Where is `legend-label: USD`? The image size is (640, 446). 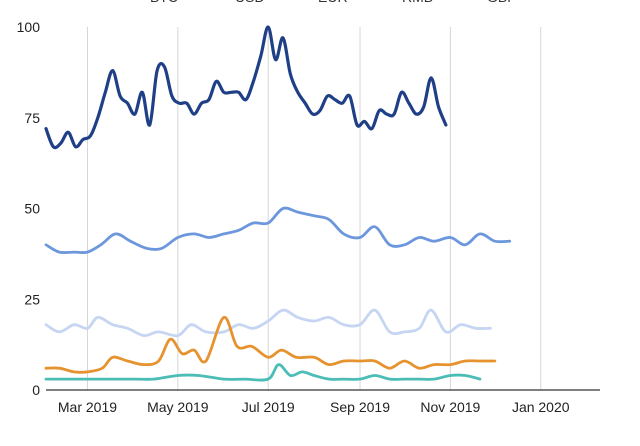
legend-label: USD is located at coordinates (250, 2).